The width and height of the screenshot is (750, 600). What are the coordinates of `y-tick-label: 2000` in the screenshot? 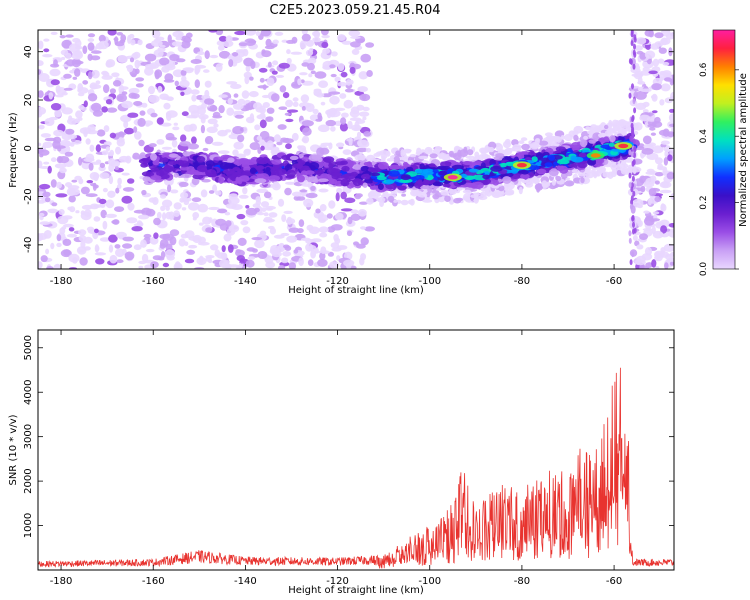 It's located at (28, 480).